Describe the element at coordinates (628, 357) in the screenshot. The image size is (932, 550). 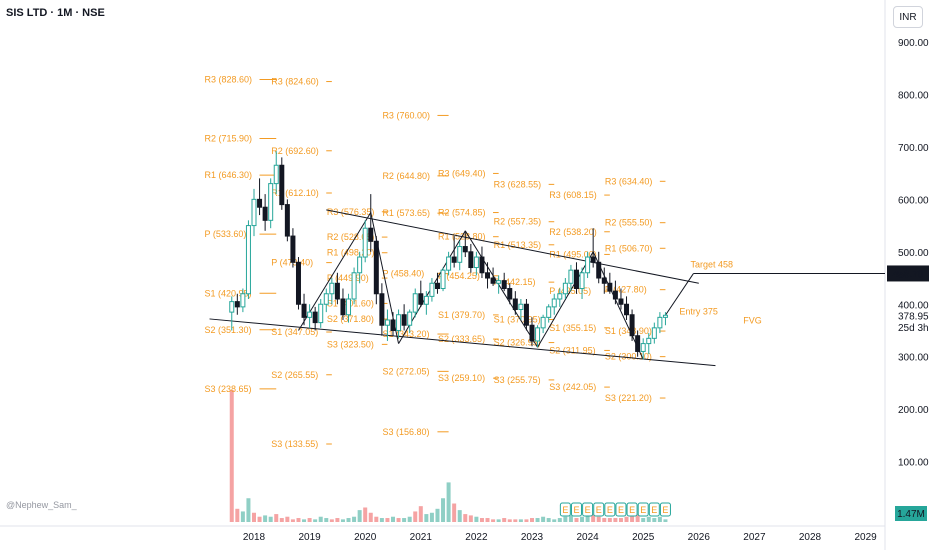
I see `pivot-level-label: S2 (300.10)` at that location.